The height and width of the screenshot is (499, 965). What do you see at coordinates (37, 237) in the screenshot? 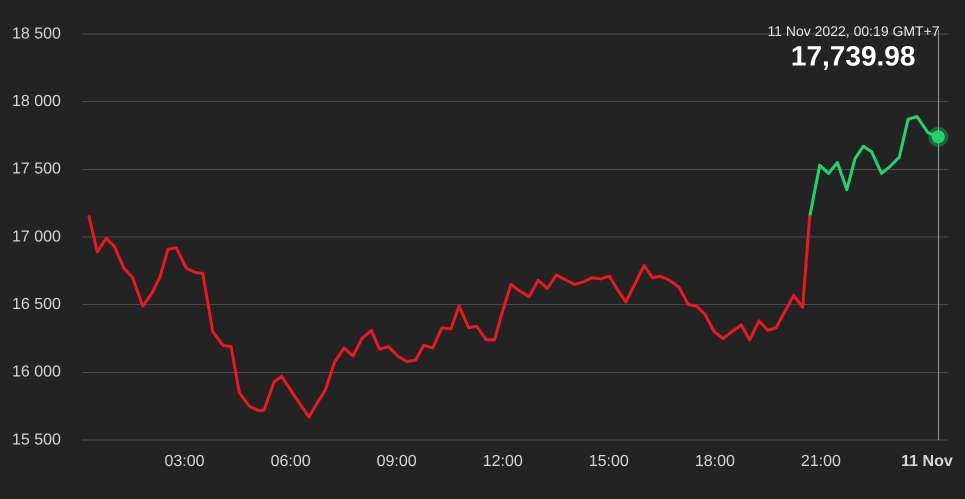
I see `y-tick-label: 17 000` at bounding box center [37, 237].